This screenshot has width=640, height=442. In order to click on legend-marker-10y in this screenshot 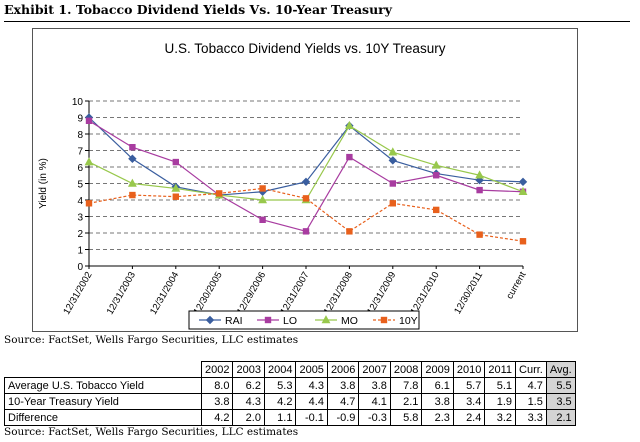, I will do `click(384, 320)`.